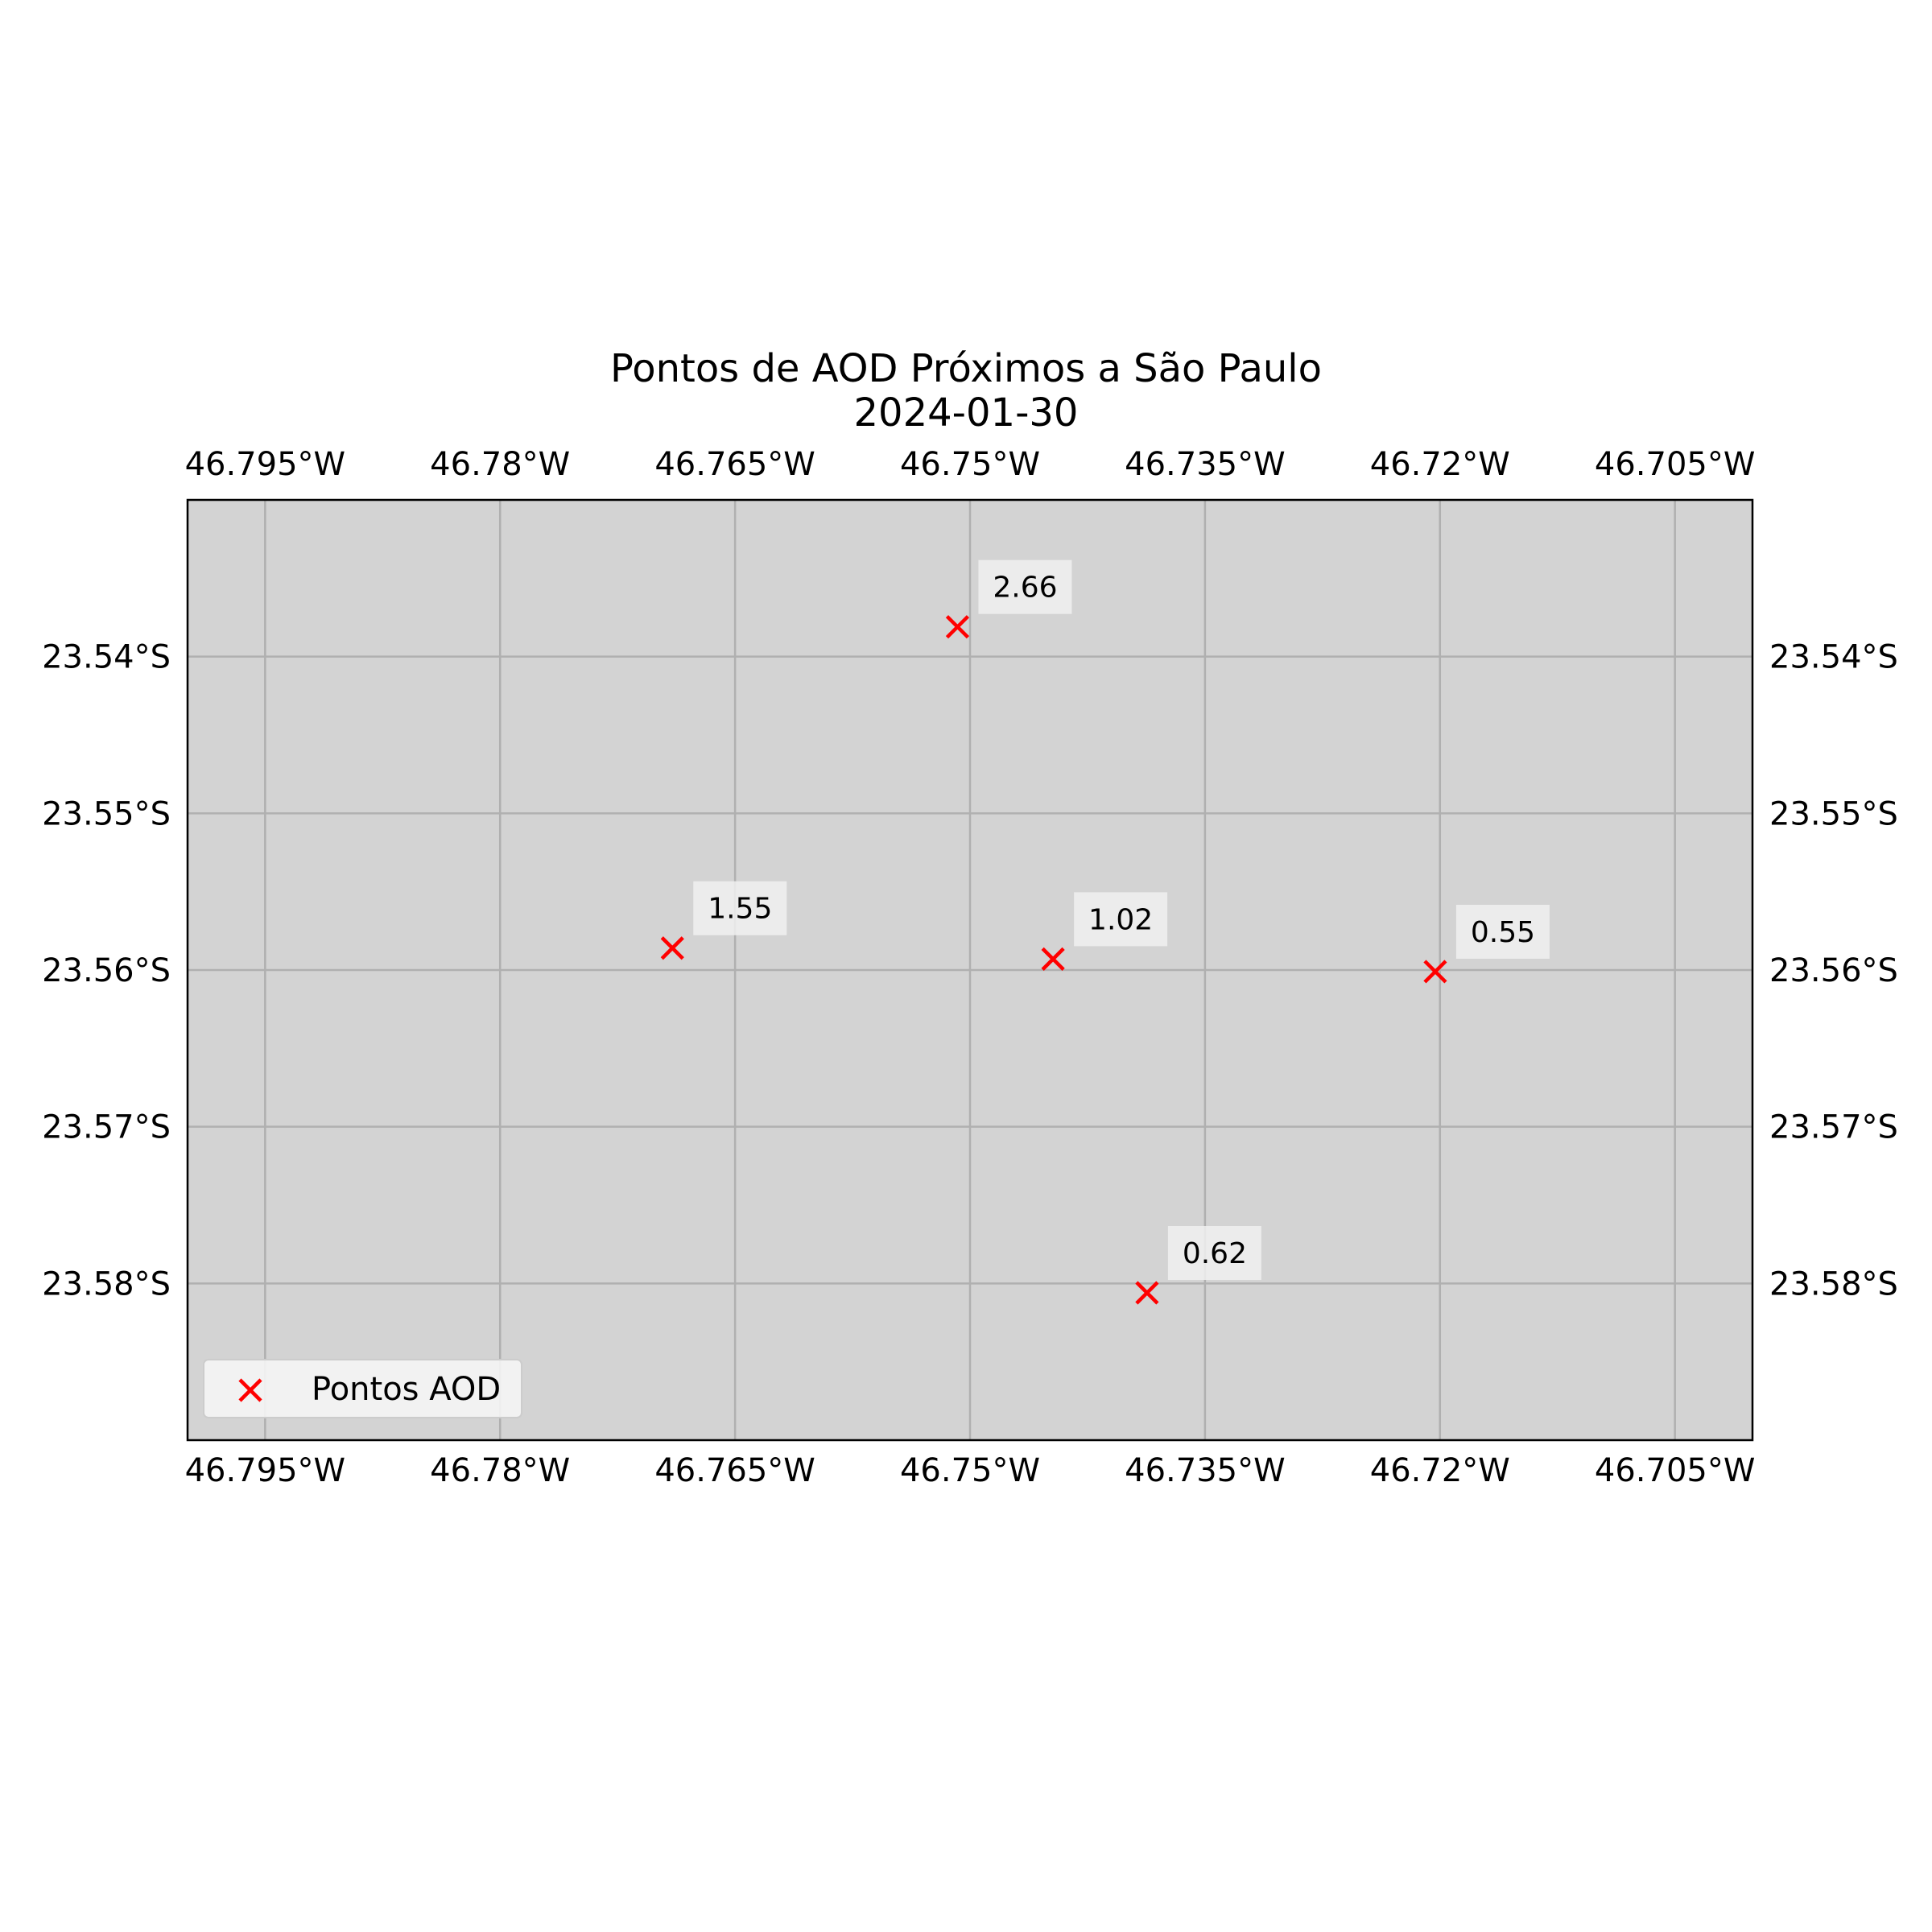  What do you see at coordinates (1833, 970) in the screenshot?
I see `y-tick-label-right: 23.56°S` at bounding box center [1833, 970].